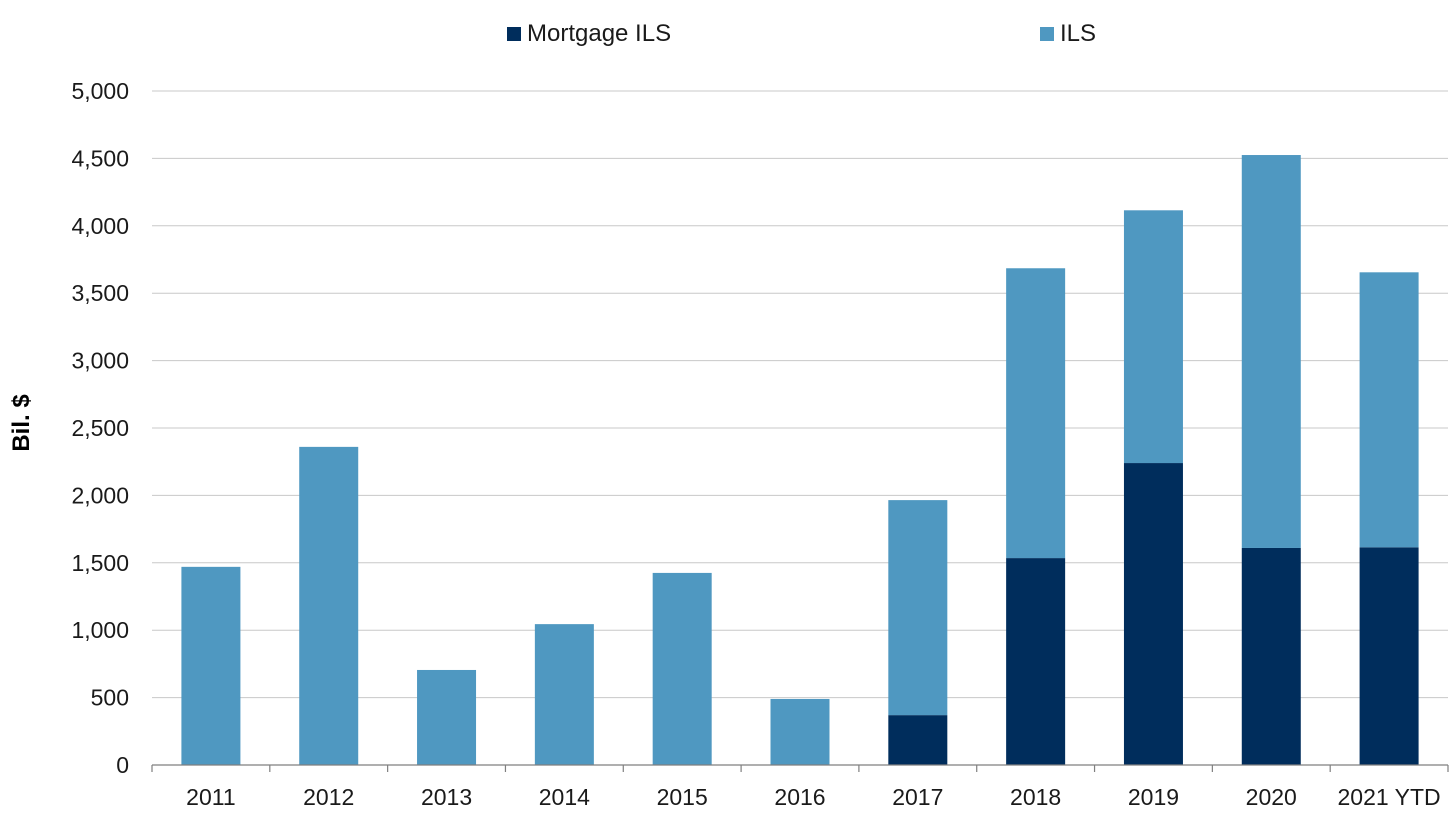  What do you see at coordinates (599, 33) in the screenshot?
I see `legend-label-mortgage-ils: Mortgage ILS` at bounding box center [599, 33].